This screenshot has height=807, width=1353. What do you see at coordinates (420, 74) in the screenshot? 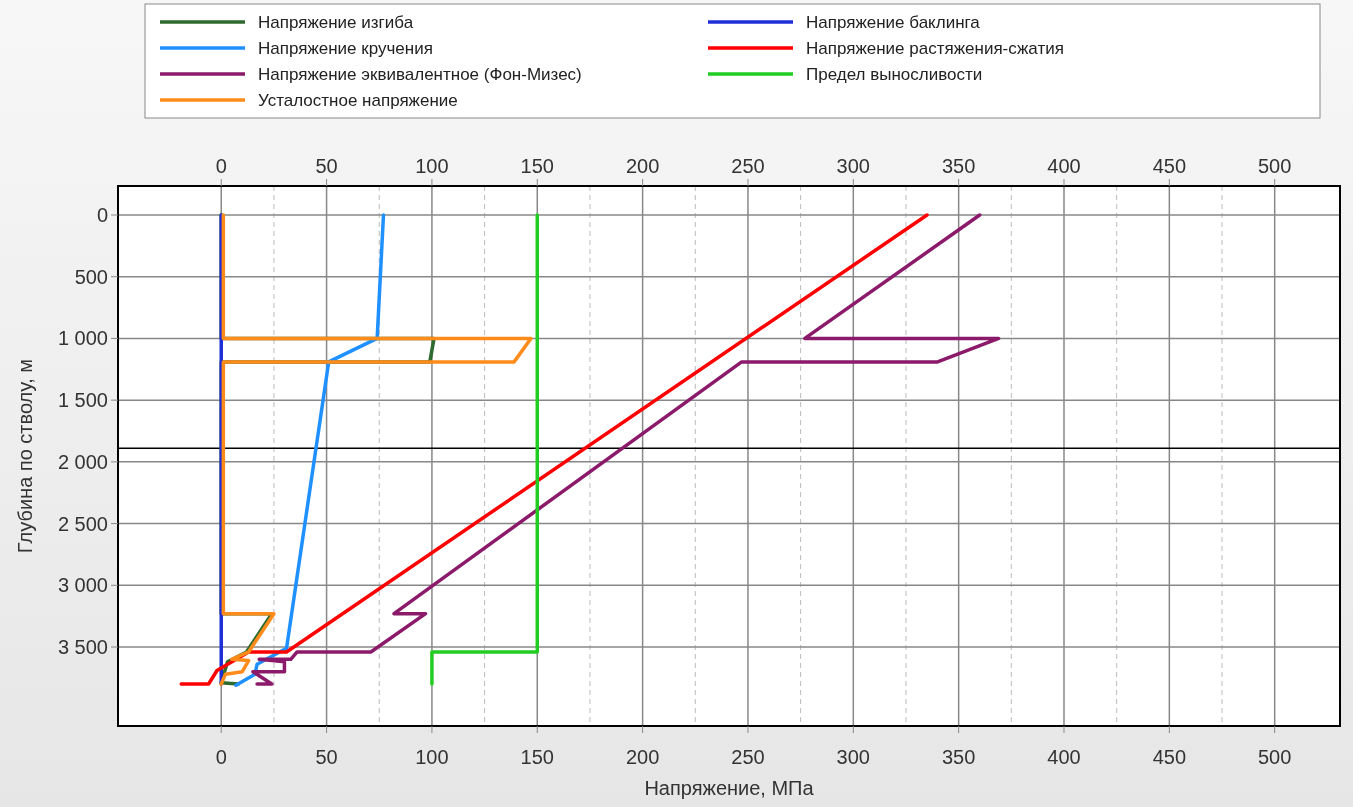
I see `legend-label: Напряжение эквивалентное (Фон-Мизес)` at bounding box center [420, 74].